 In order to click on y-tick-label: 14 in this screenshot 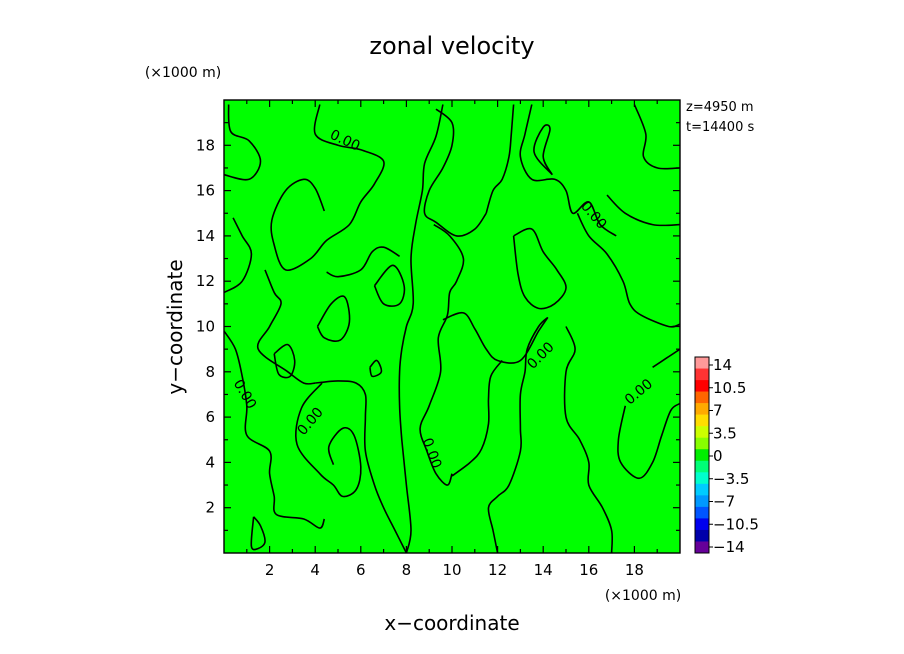, I will do `click(205, 236)`.